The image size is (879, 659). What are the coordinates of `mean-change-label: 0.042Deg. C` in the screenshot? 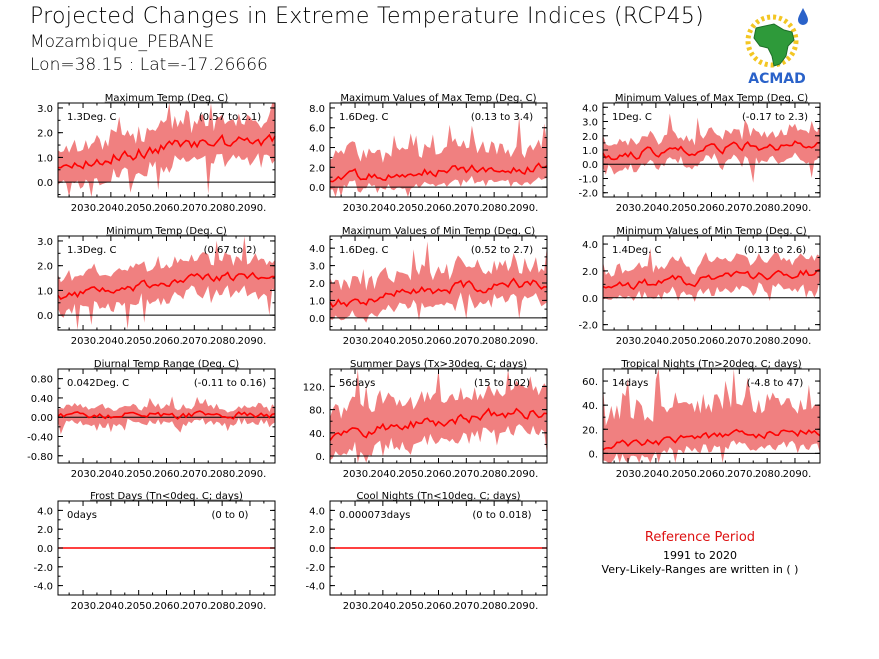 It's located at (98, 383).